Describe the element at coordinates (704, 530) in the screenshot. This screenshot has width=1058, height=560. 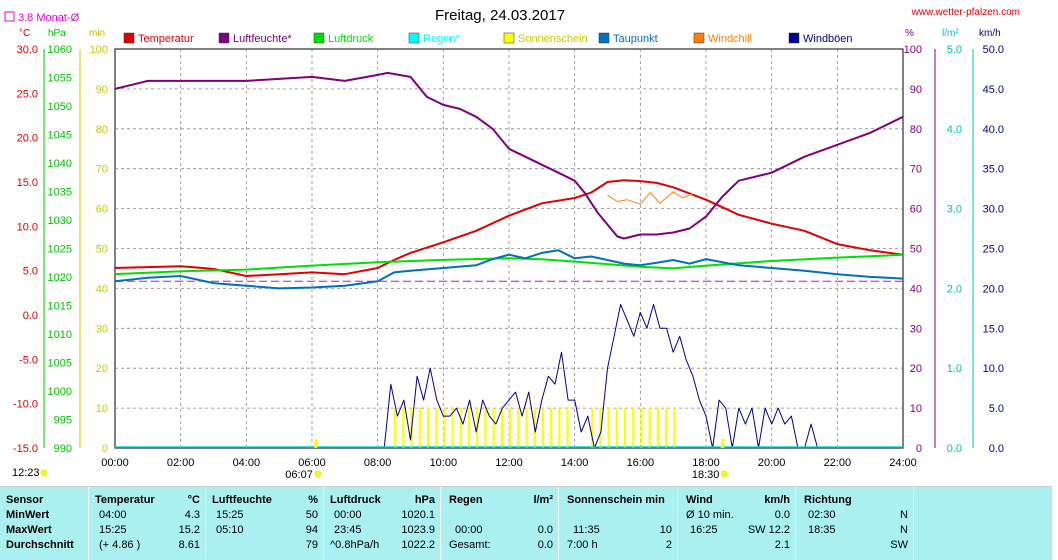
I see `wind-max-time: 16:25` at that location.